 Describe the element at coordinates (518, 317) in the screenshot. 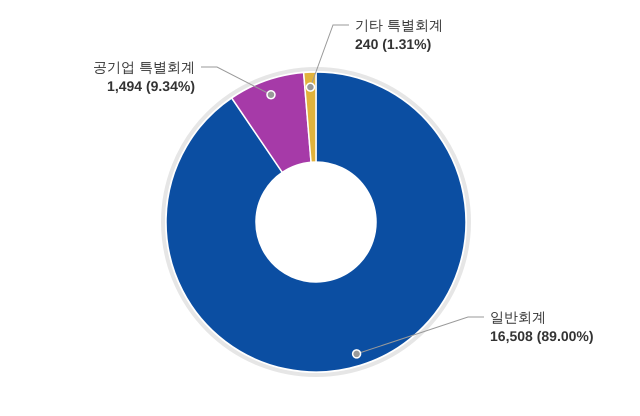

I see `slice-label: 일반회계` at that location.